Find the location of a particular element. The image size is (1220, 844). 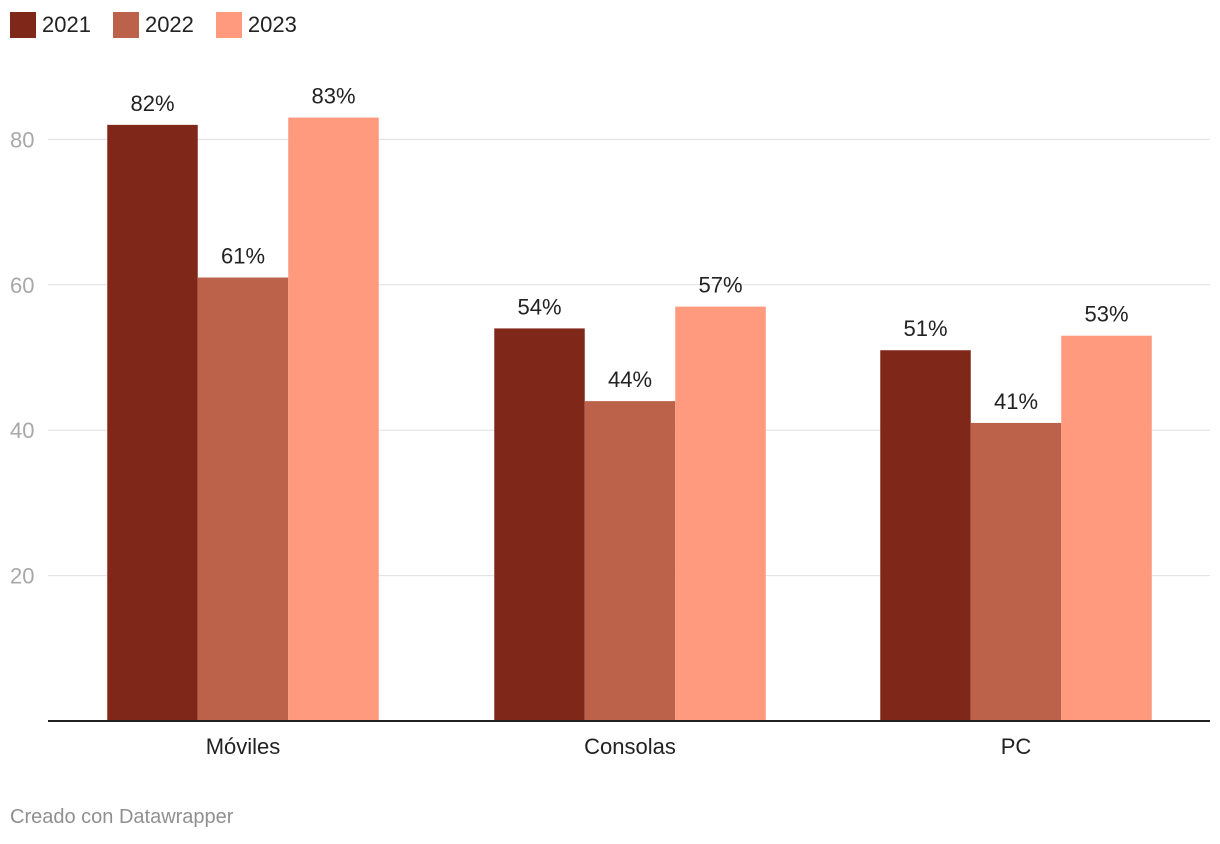

data-label-2021-0: 82% is located at coordinates (152, 103).